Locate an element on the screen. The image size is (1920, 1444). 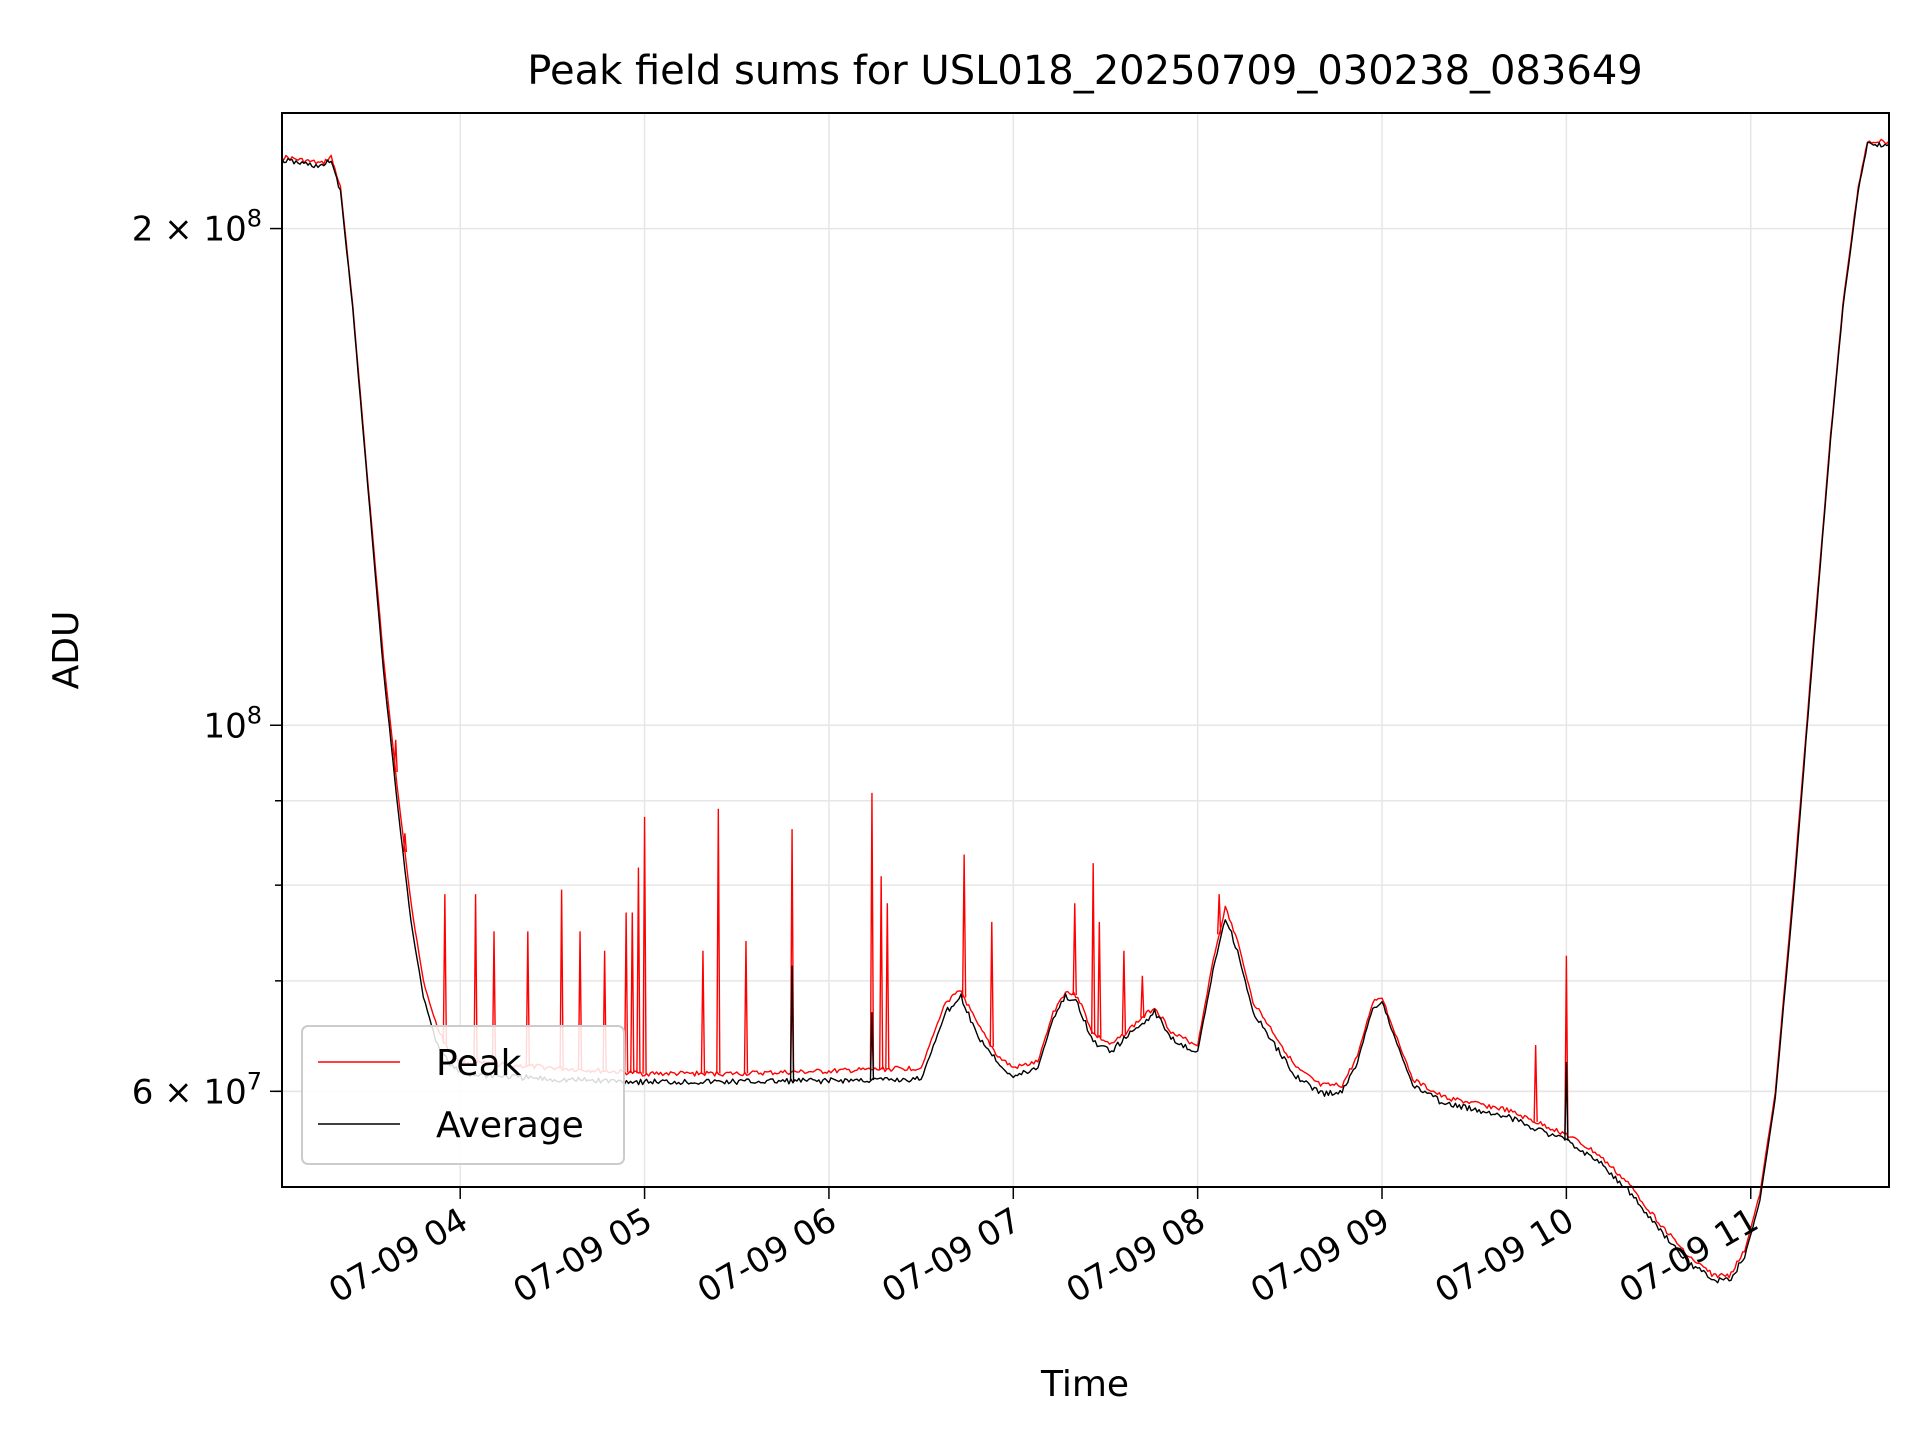
legend-peak-label: Peak is located at coordinates (479, 1063).